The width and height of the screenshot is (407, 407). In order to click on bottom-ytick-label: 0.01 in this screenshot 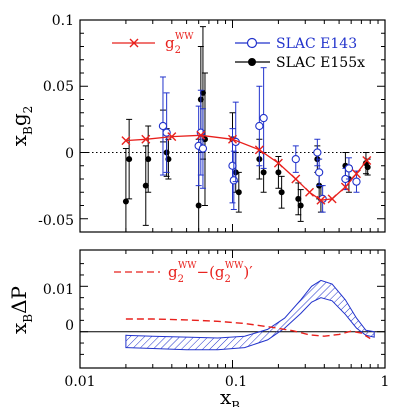, I will do `click(58, 290)`.